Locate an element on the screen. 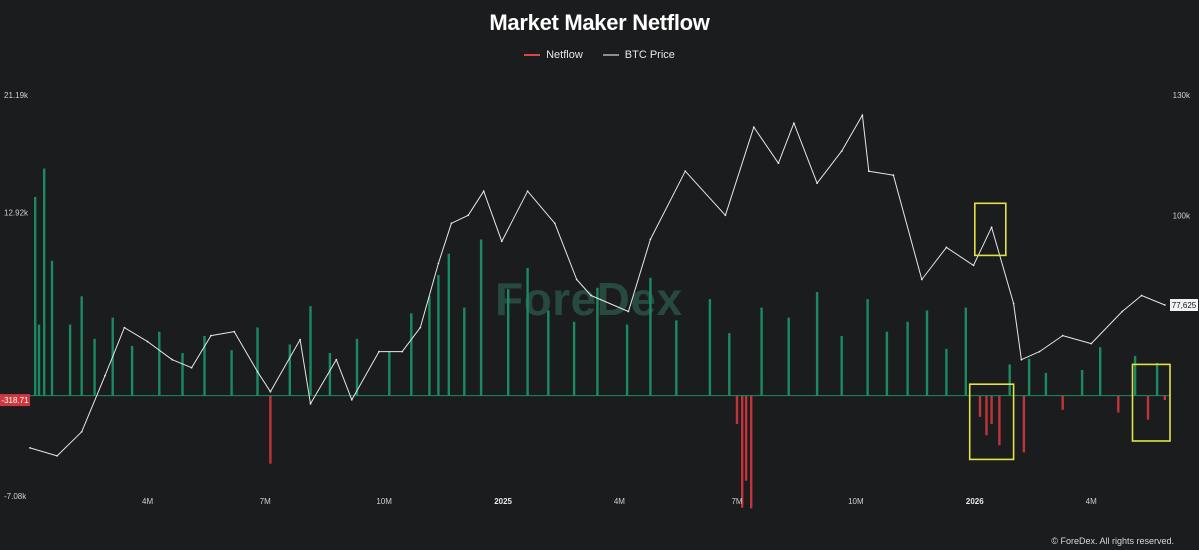 The height and width of the screenshot is (550, 1199). netflow-current-badge is located at coordinates (15, 400).